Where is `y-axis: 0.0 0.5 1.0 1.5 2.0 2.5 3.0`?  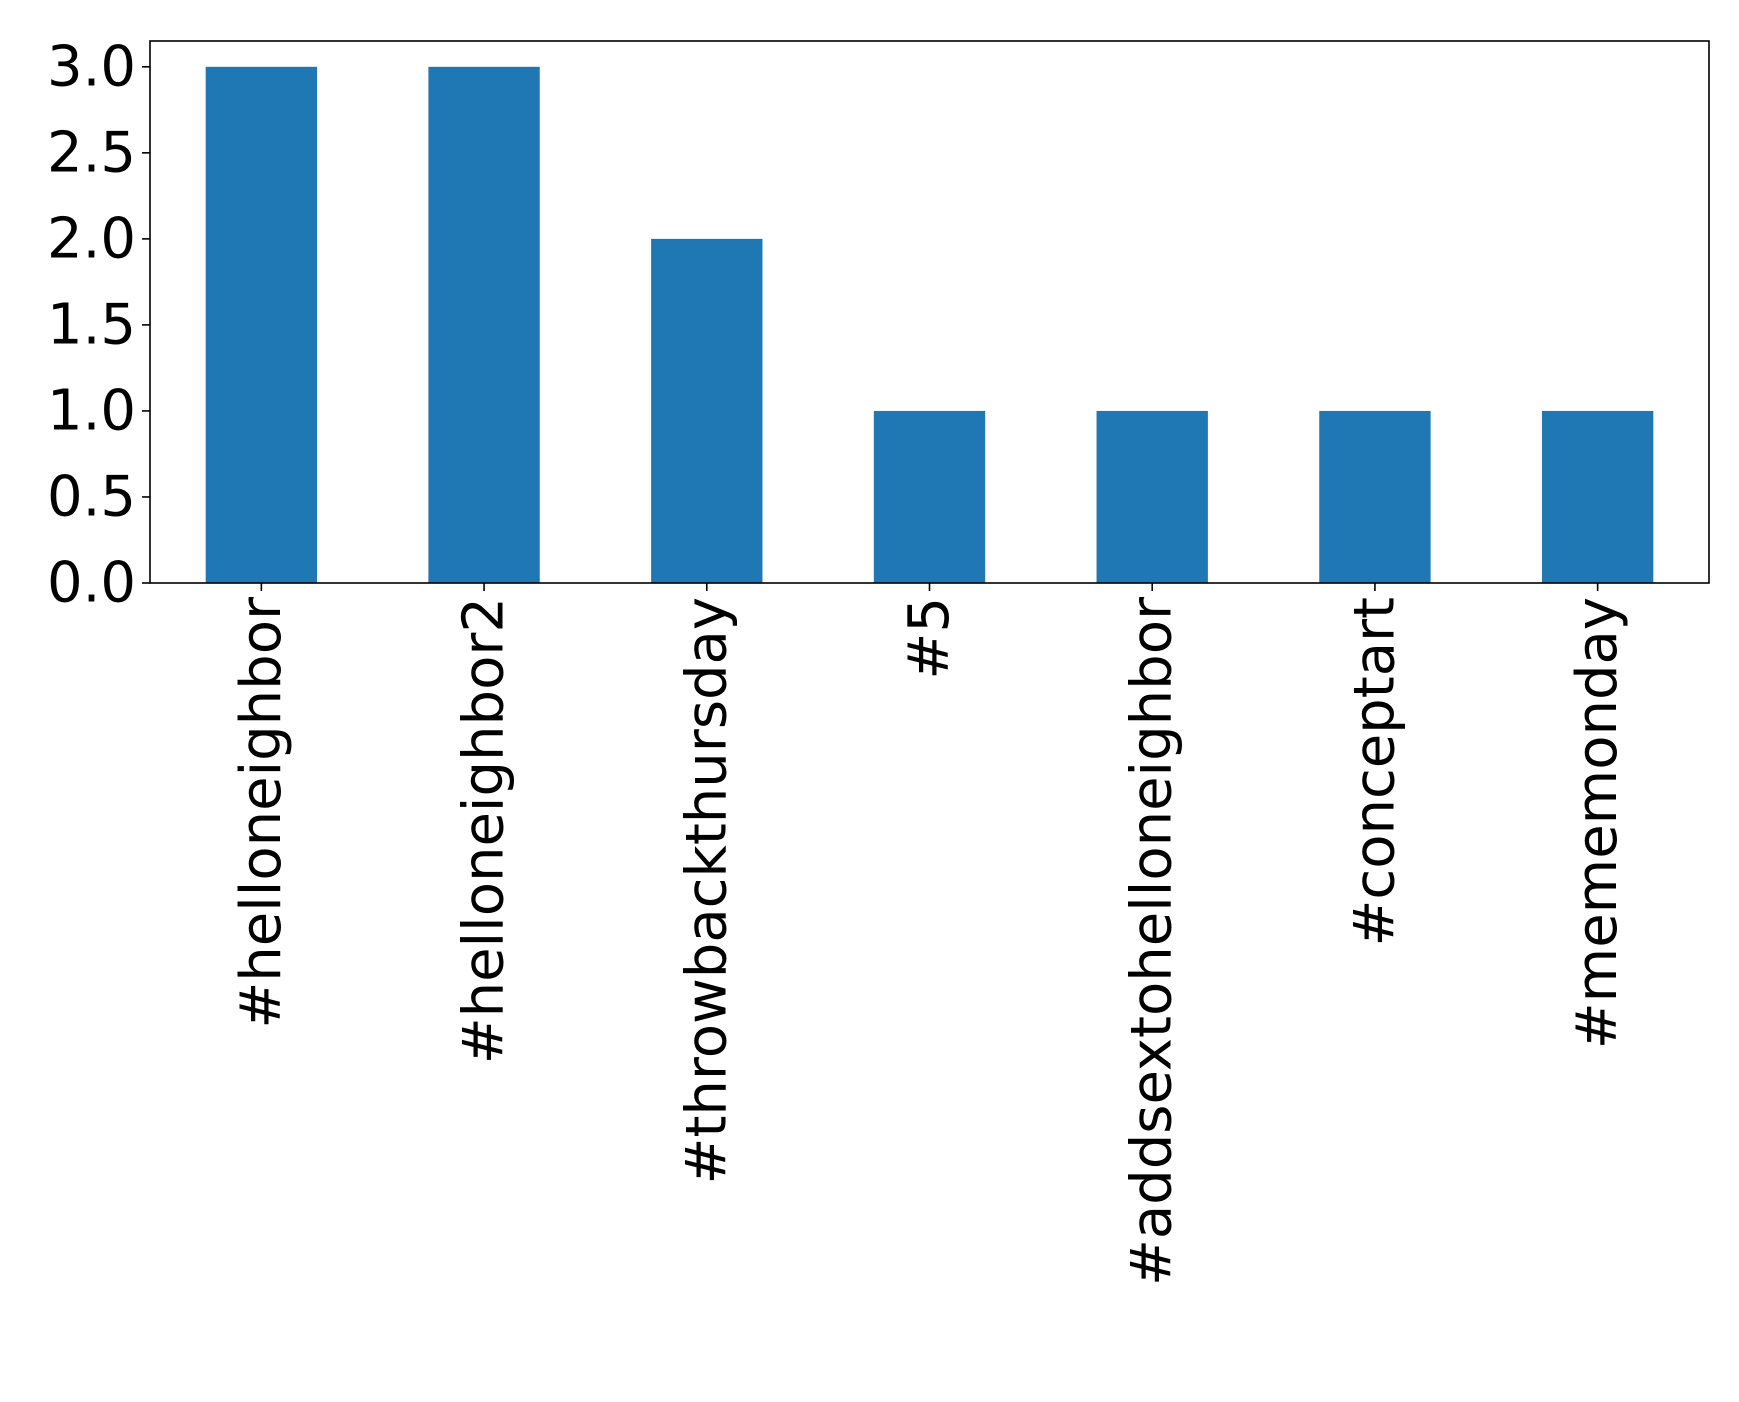
y-axis: 0.0 0.5 1.0 1.5 2.0 2.5 3.0 is located at coordinates (98, 325).